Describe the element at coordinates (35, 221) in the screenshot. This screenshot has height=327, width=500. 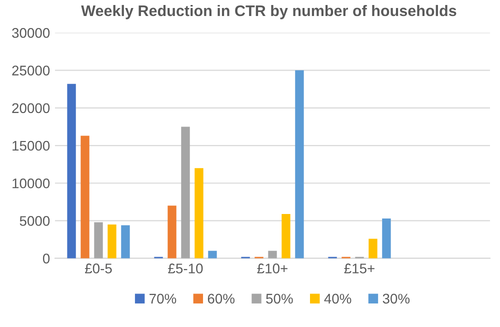
I see `y-tick-label: 5000` at that location.